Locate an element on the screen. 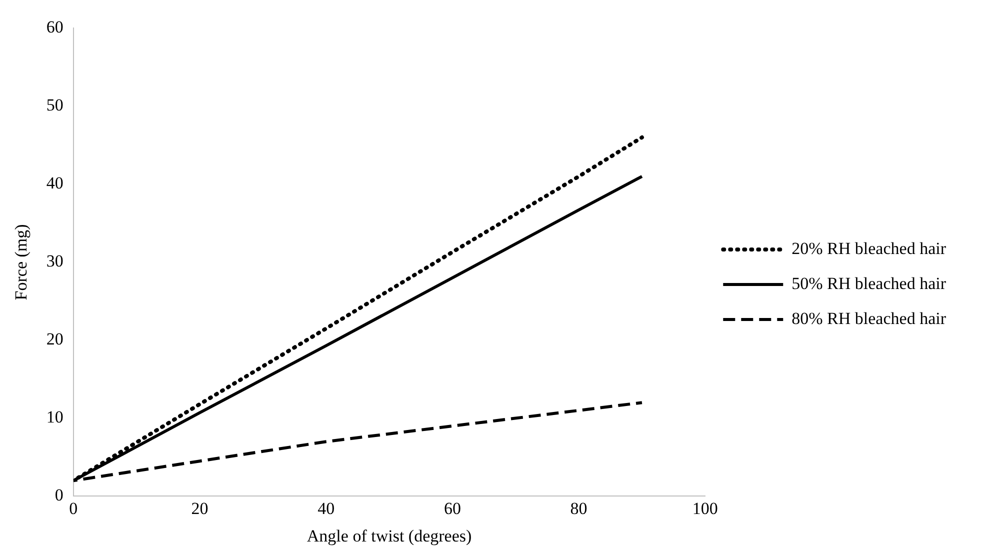 Image resolution: width=984 pixels, height=559 pixels. y-tick-label: 20 is located at coordinates (55, 339).